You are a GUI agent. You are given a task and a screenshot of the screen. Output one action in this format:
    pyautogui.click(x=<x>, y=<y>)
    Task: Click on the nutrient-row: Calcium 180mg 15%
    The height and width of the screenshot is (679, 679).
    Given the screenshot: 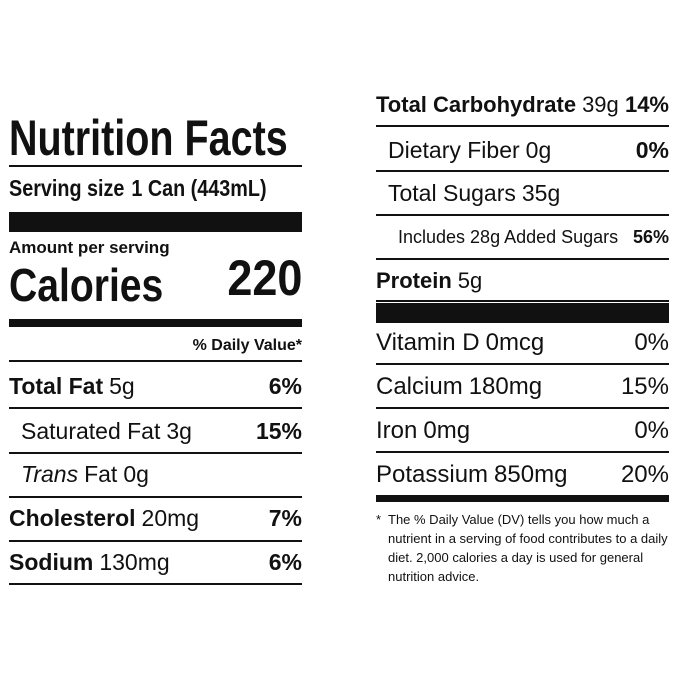 What is the action you would take?
    pyautogui.click(x=522, y=387)
    